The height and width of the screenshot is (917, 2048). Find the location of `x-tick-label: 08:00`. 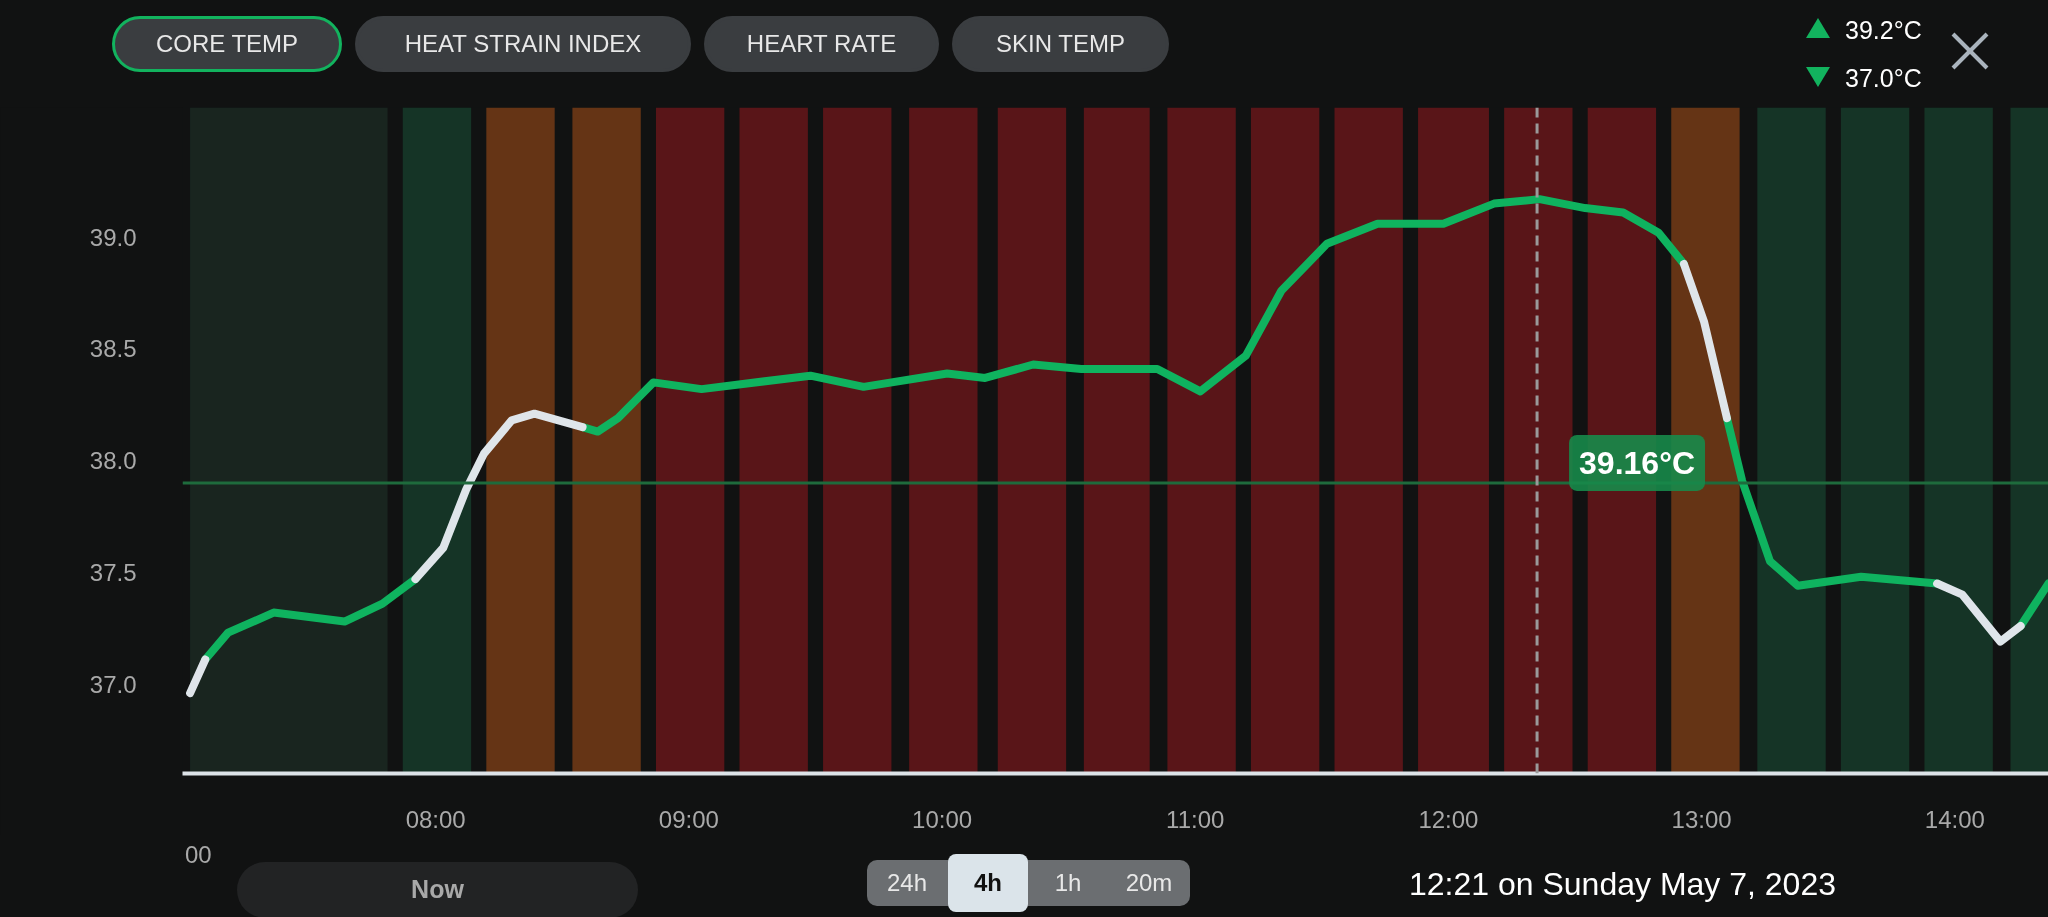

x-tick-label: 08:00 is located at coordinates (435, 819).